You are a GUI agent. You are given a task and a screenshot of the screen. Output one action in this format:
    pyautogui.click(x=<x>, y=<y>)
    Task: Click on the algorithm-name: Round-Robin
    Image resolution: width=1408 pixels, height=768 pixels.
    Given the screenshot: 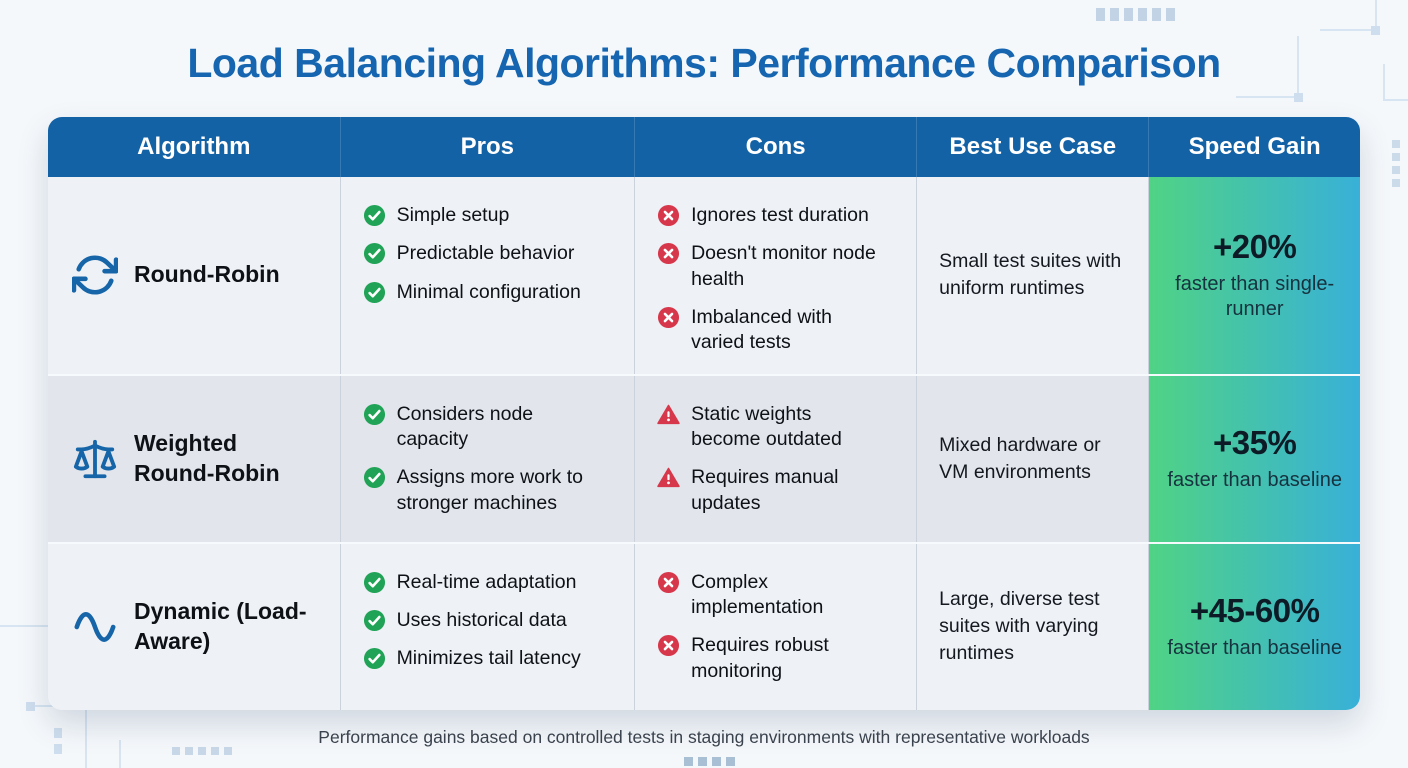 What is the action you would take?
    pyautogui.click(x=207, y=274)
    